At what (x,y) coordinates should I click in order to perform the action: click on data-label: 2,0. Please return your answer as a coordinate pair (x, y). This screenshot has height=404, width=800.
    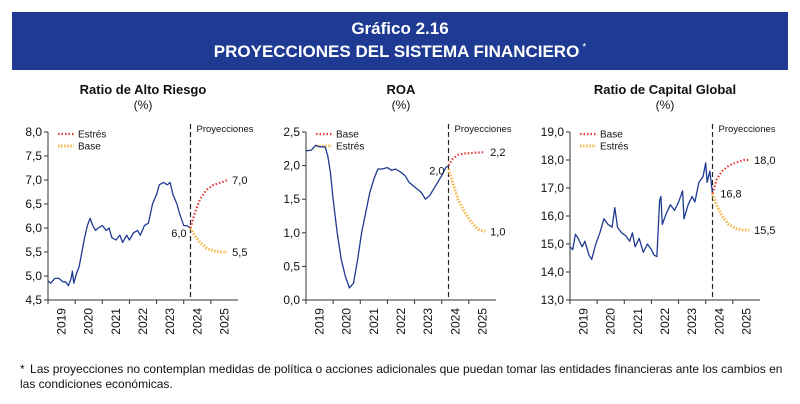
    Looking at the image, I should click on (436, 172).